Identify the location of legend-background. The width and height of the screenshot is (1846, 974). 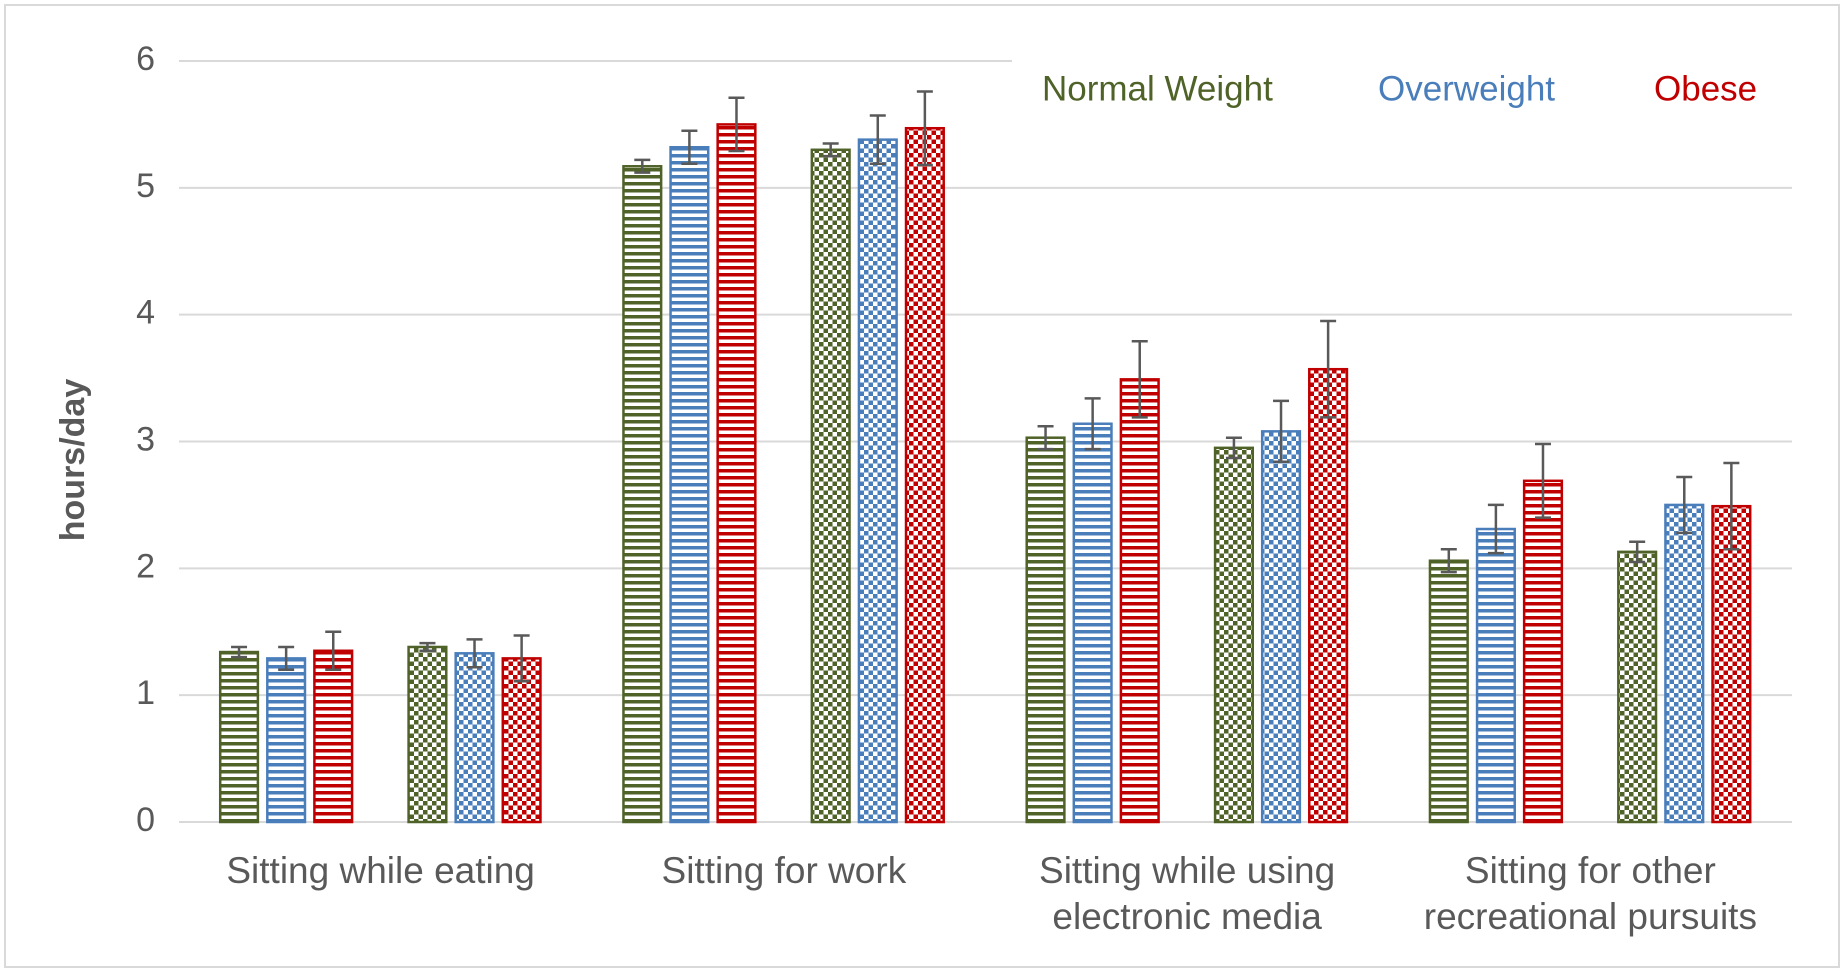
(1407, 90).